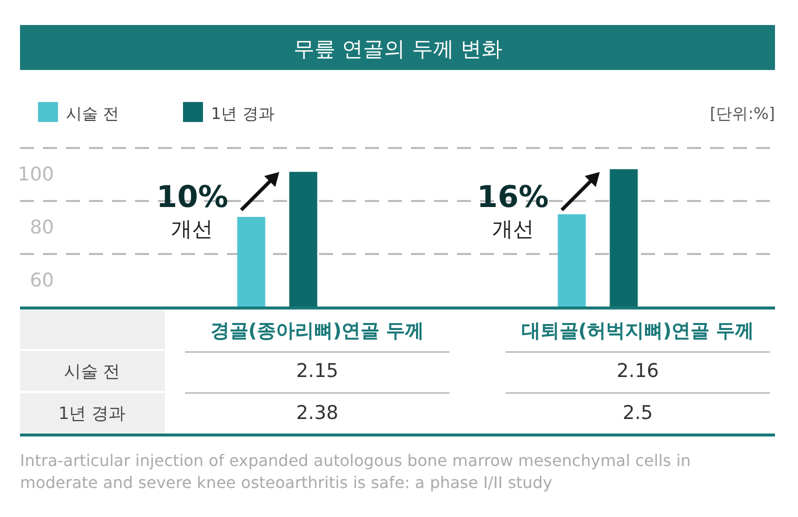 The image size is (798, 517). I want to click on y-tick-label: 100, so click(36, 175).